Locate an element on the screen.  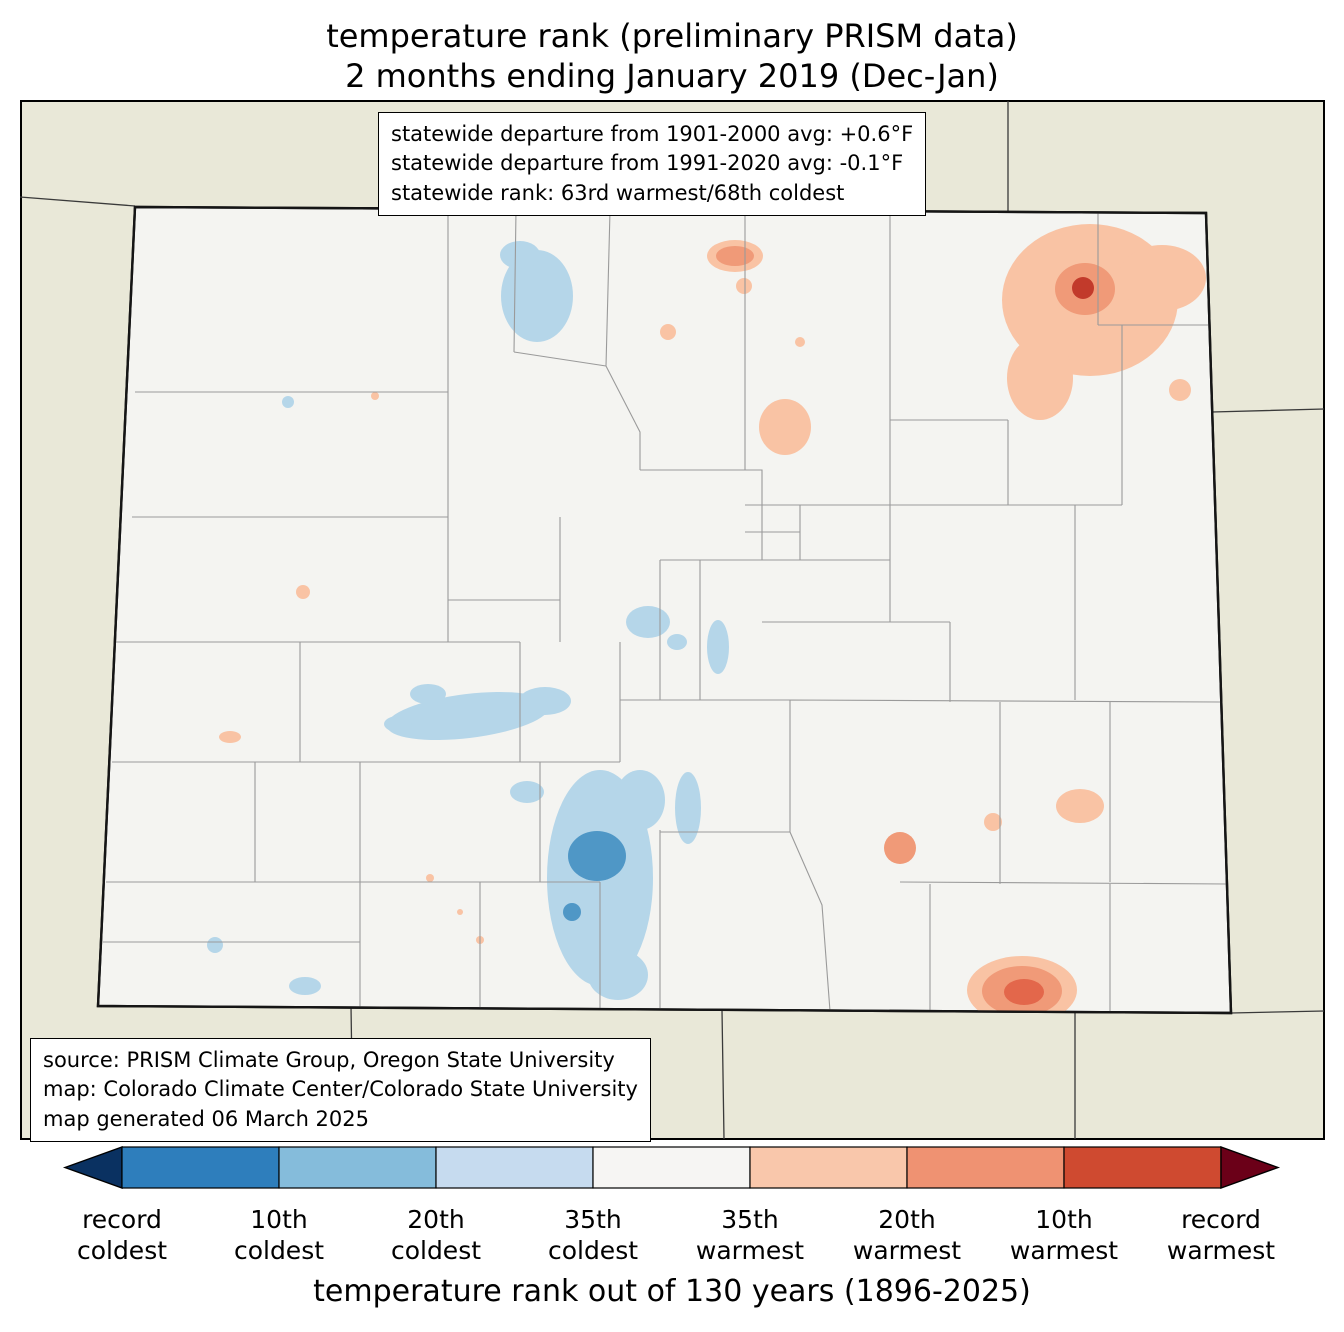
source-line-3: map generated 06 March 2025 is located at coordinates (206, 1118).